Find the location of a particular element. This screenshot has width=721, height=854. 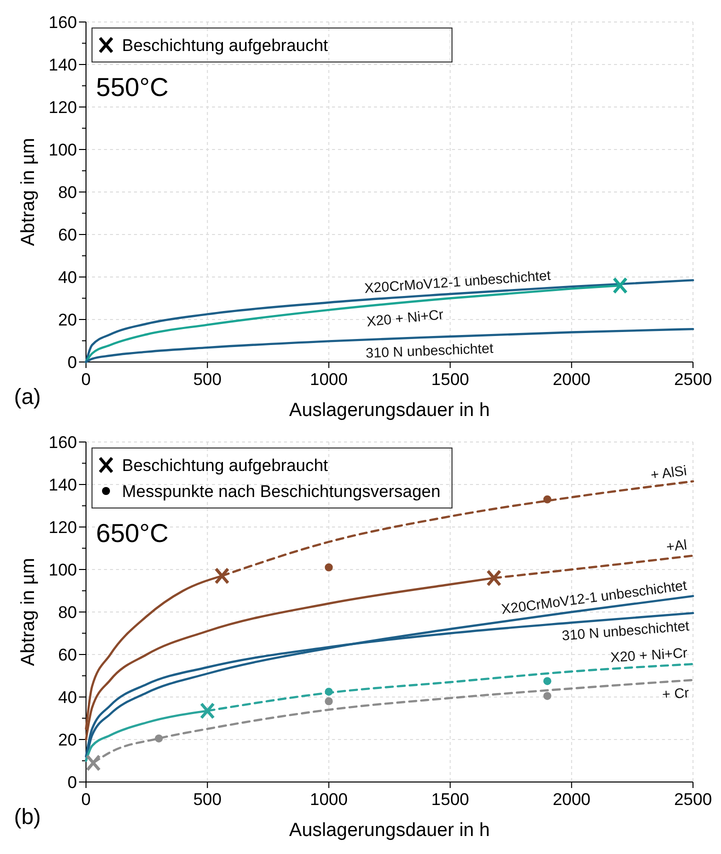

series-label: X20CrMoV12-1 unbeschichtet is located at coordinates (458, 281).